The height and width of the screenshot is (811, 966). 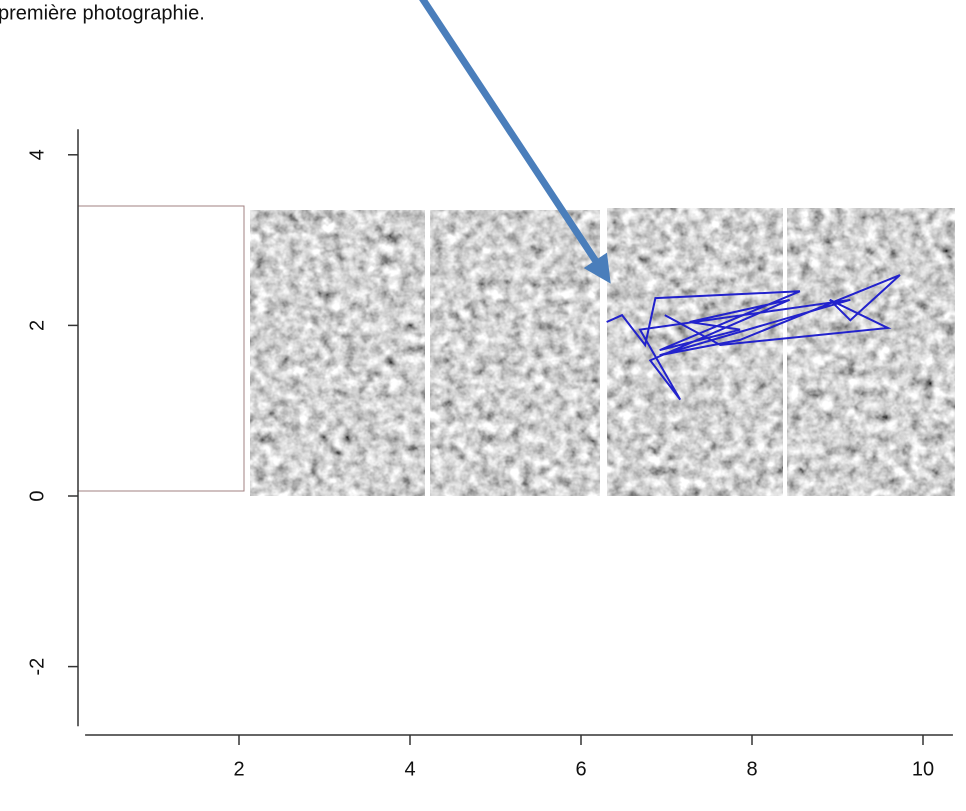 I want to click on y-tick-label: -2, so click(x=37, y=667).